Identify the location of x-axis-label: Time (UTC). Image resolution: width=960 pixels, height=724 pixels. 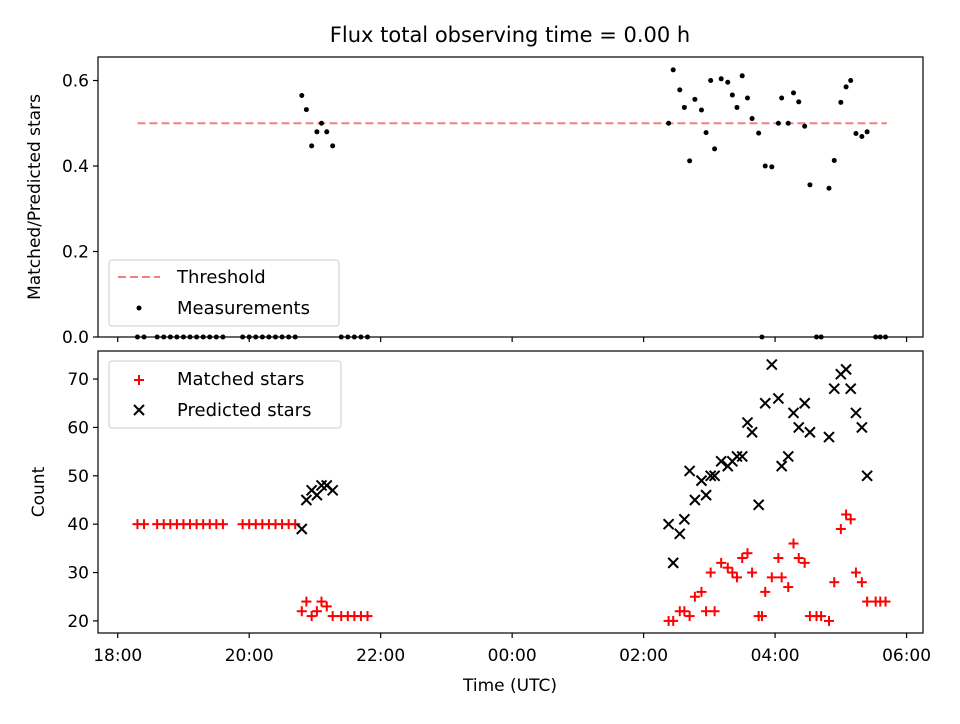
(509, 686).